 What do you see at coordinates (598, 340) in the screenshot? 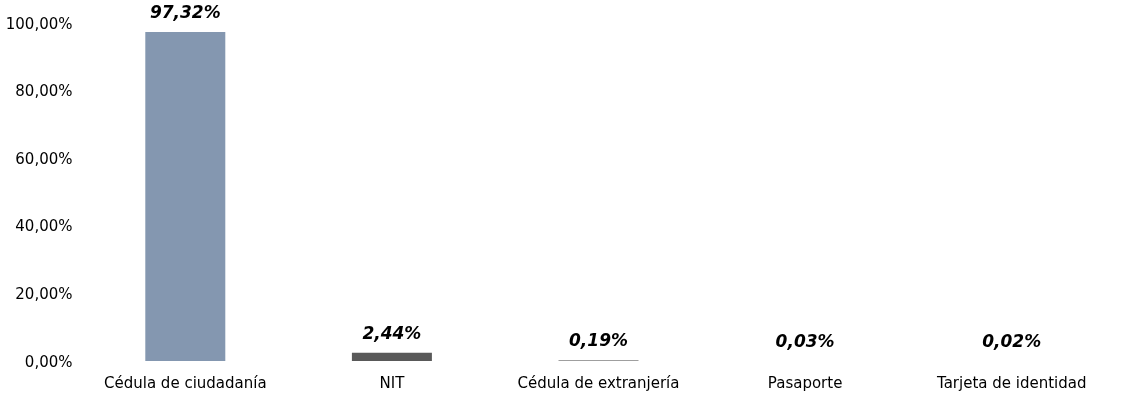
I see `data-label: 0,19%` at bounding box center [598, 340].